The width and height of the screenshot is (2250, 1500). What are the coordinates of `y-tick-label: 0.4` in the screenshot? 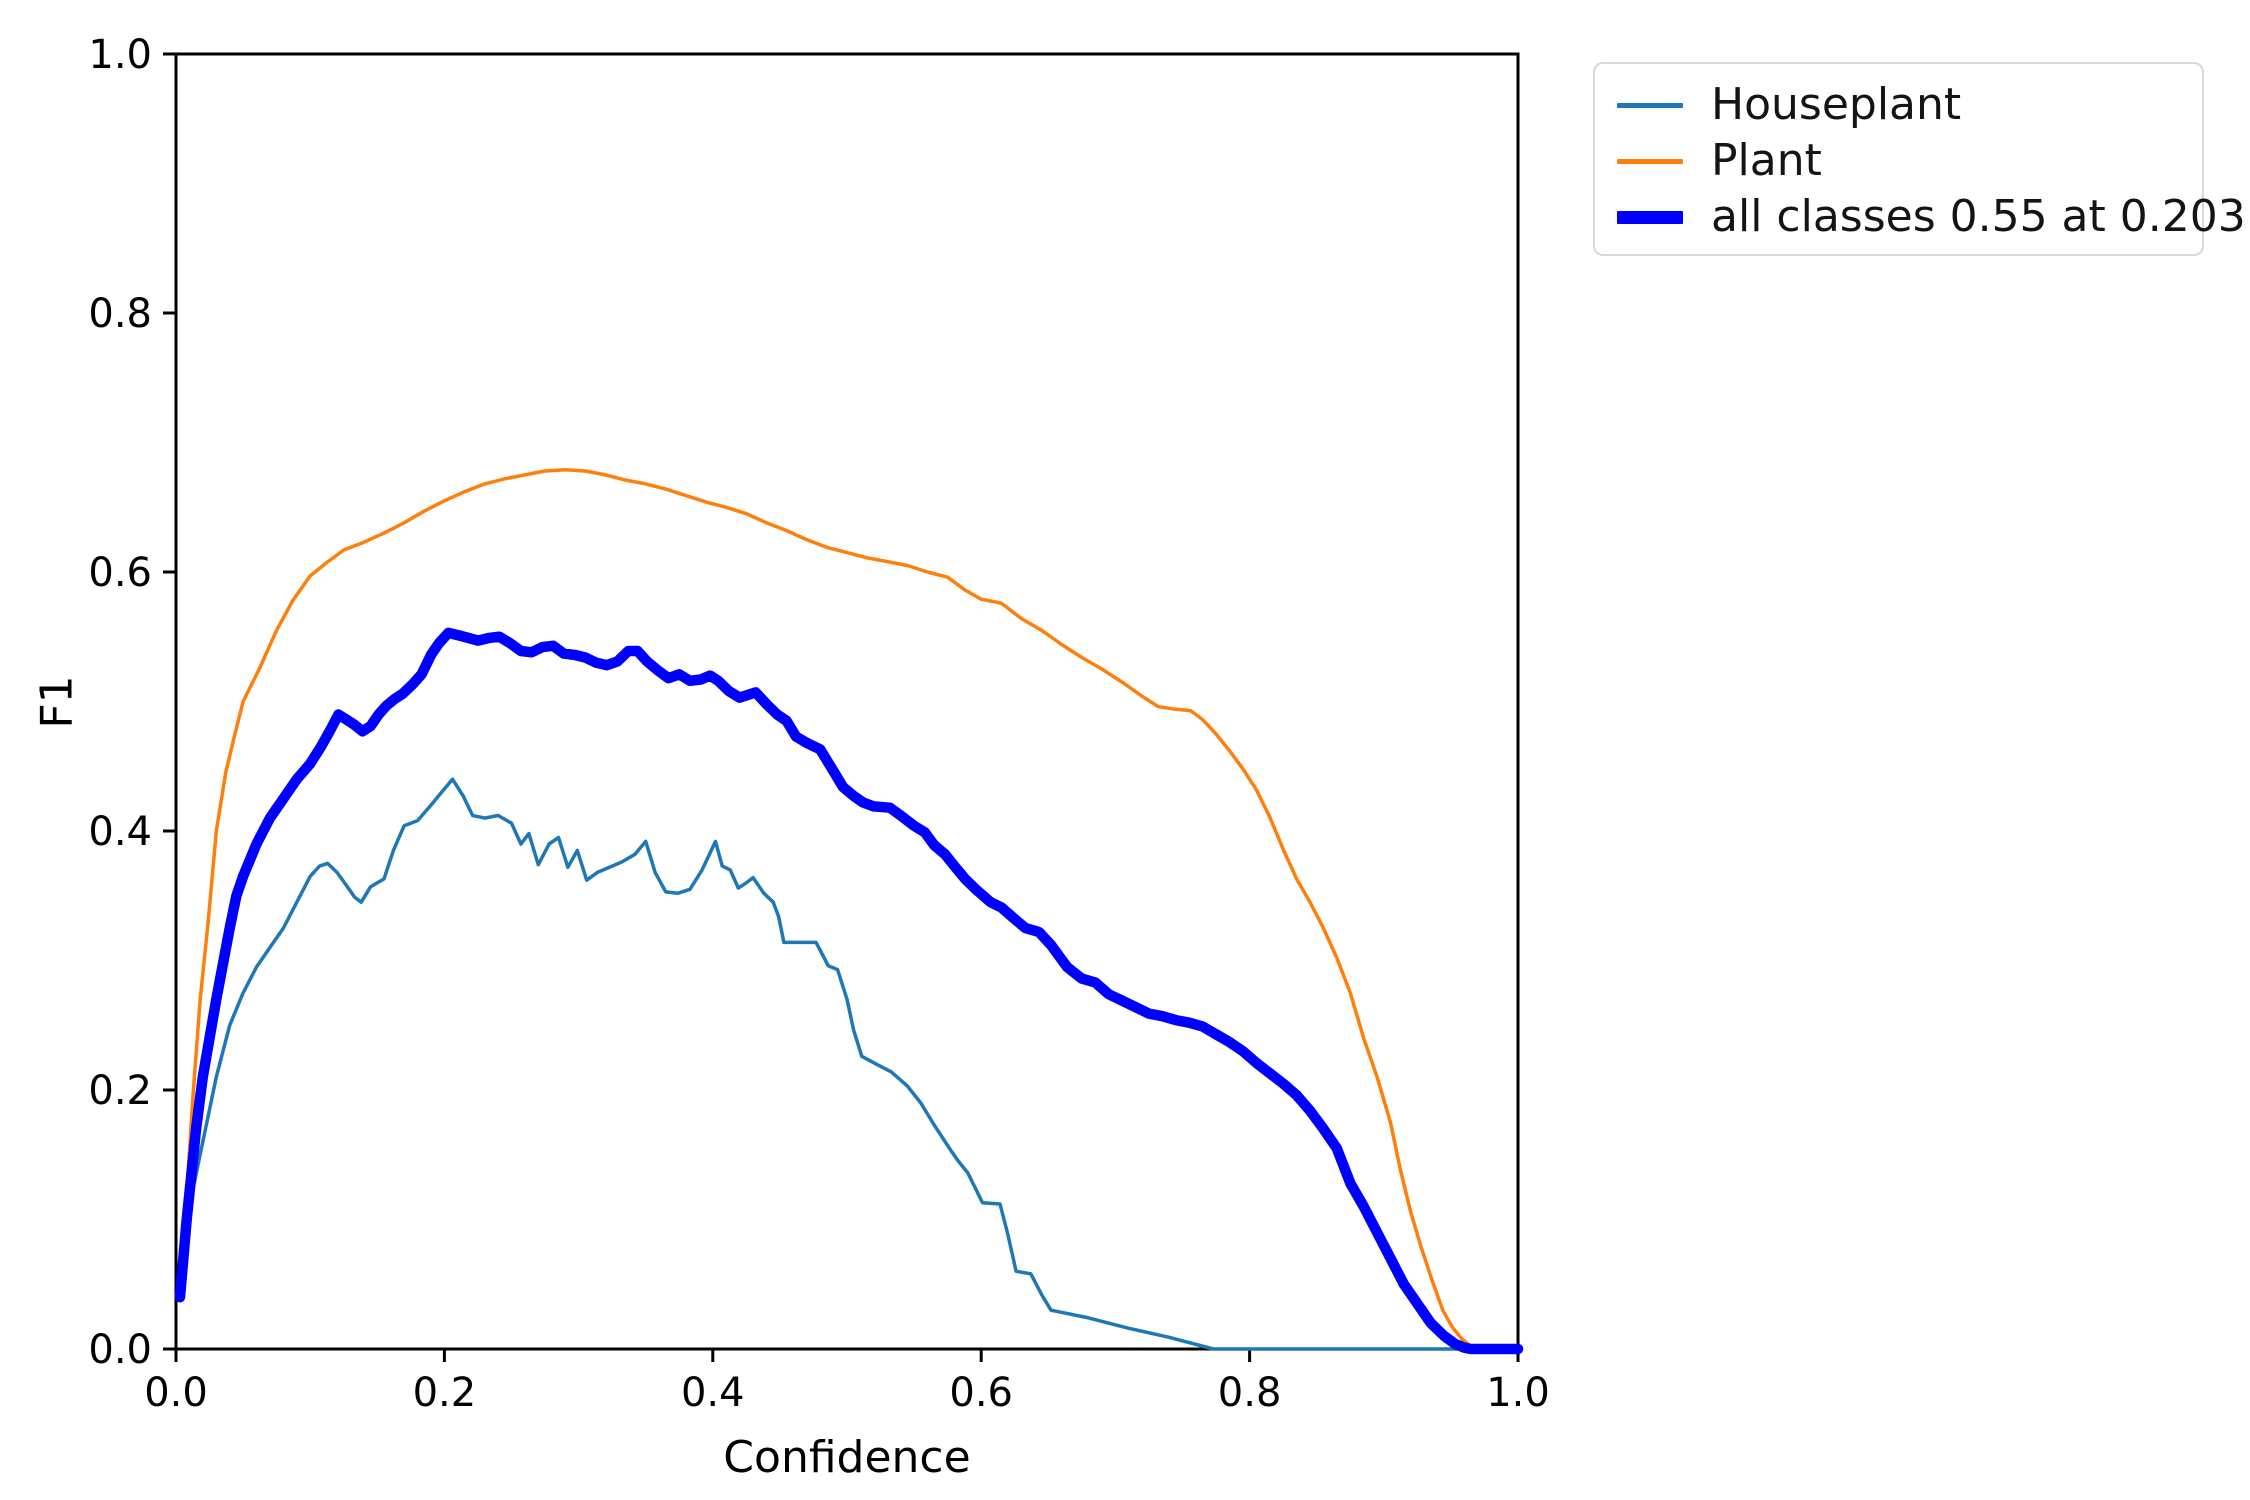 It's located at (120, 832).